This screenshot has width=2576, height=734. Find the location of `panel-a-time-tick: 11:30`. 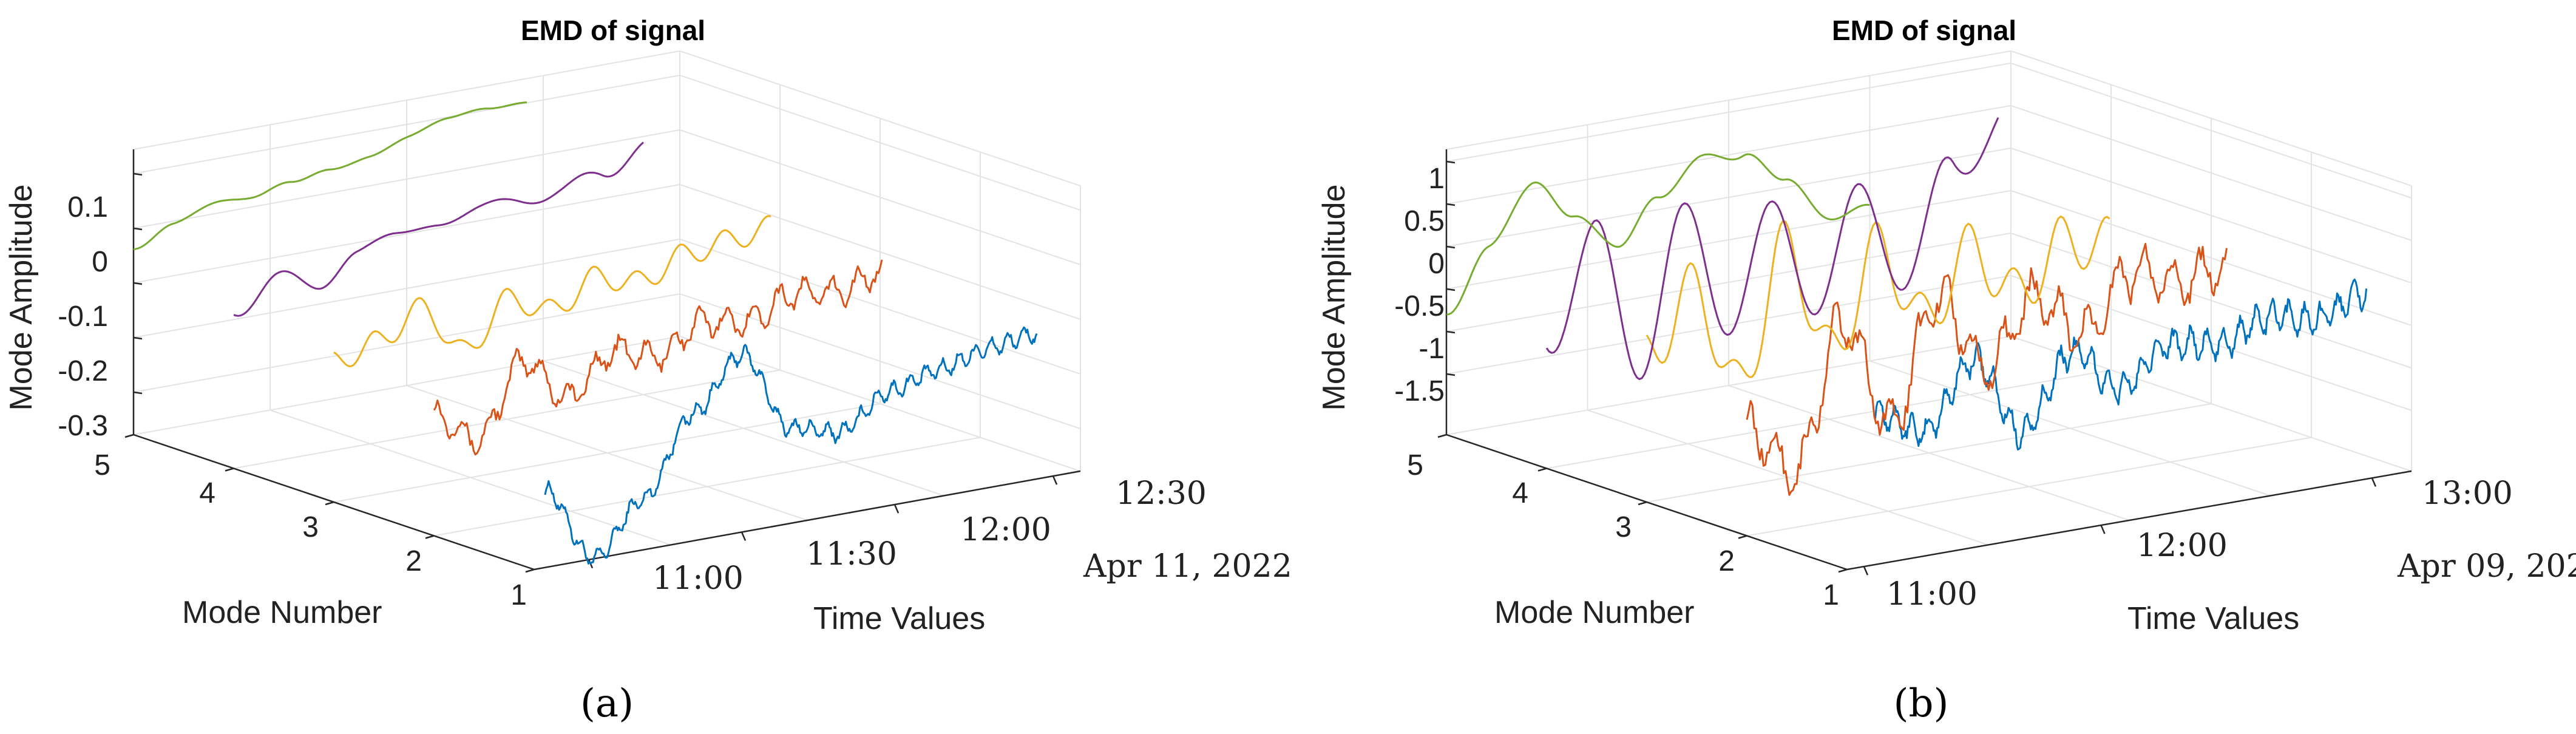

panel-a-time-tick: 11:30 is located at coordinates (851, 554).